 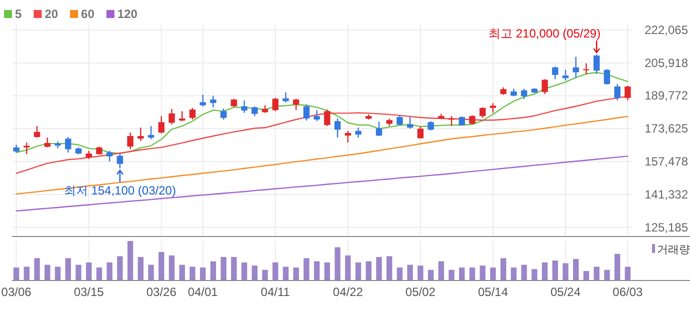 I want to click on legend-label: 5, so click(x=18, y=14).